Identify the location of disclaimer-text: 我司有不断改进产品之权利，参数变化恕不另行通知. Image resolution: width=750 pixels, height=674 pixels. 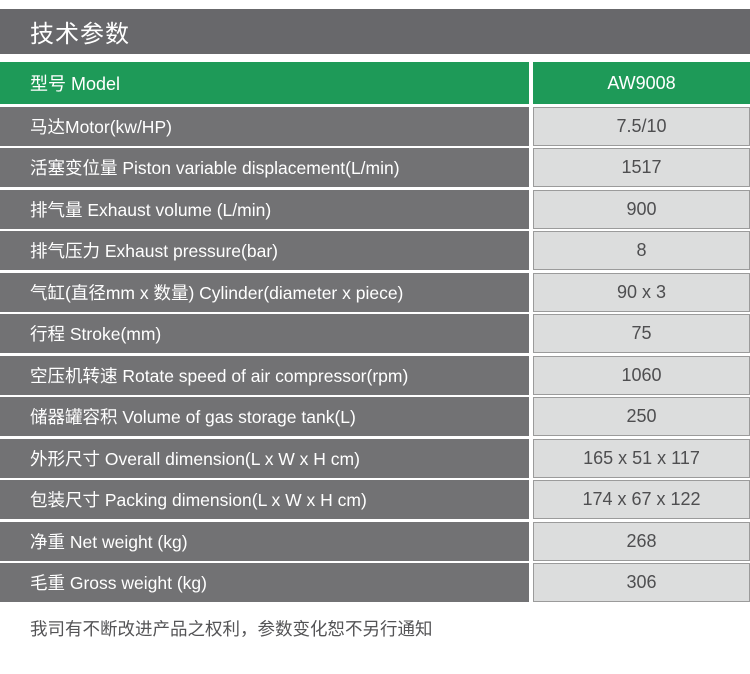
(231, 629).